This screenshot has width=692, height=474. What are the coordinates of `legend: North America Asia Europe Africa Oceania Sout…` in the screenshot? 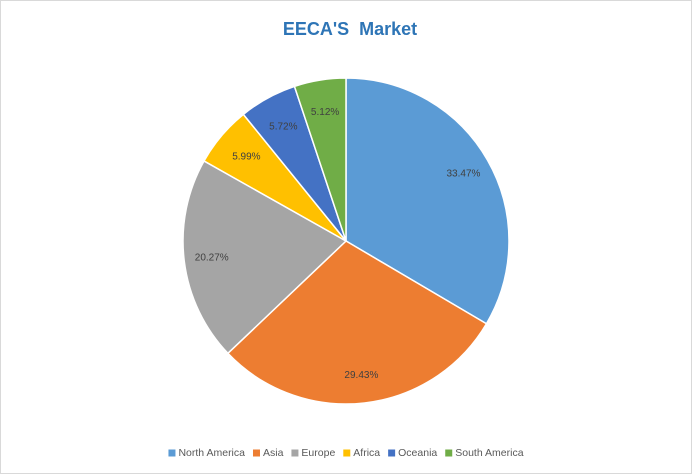 It's located at (346, 453).